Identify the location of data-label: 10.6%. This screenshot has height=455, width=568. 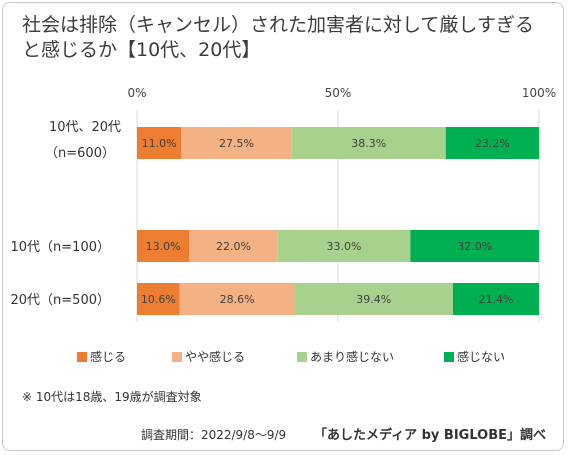
(158, 299).